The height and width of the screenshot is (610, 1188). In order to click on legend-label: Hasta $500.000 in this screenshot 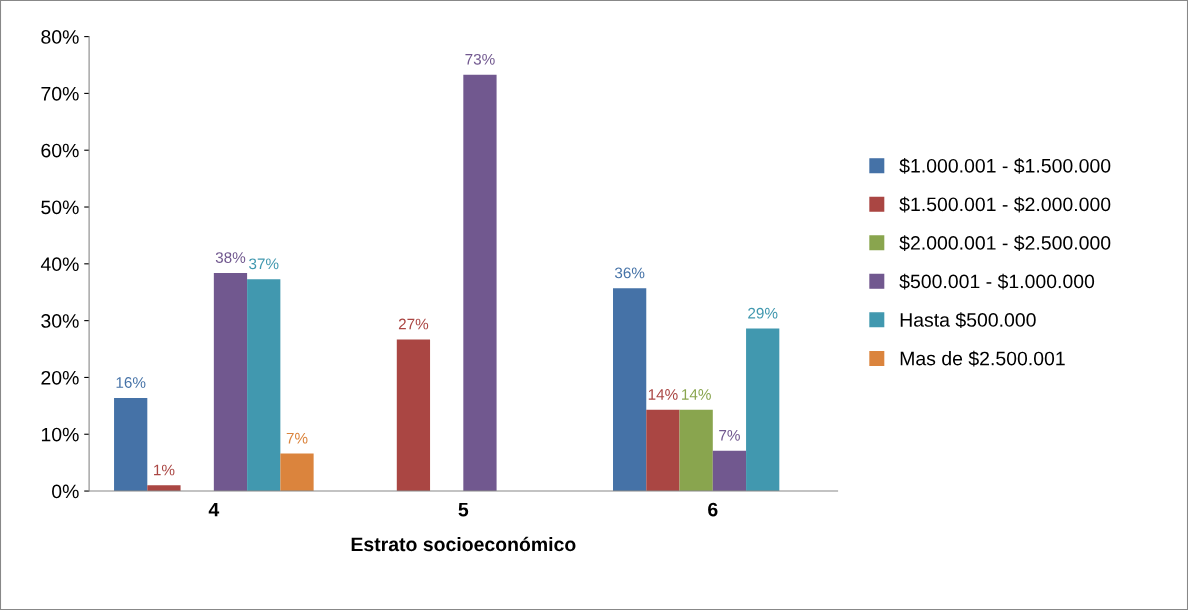, I will do `click(968, 320)`.